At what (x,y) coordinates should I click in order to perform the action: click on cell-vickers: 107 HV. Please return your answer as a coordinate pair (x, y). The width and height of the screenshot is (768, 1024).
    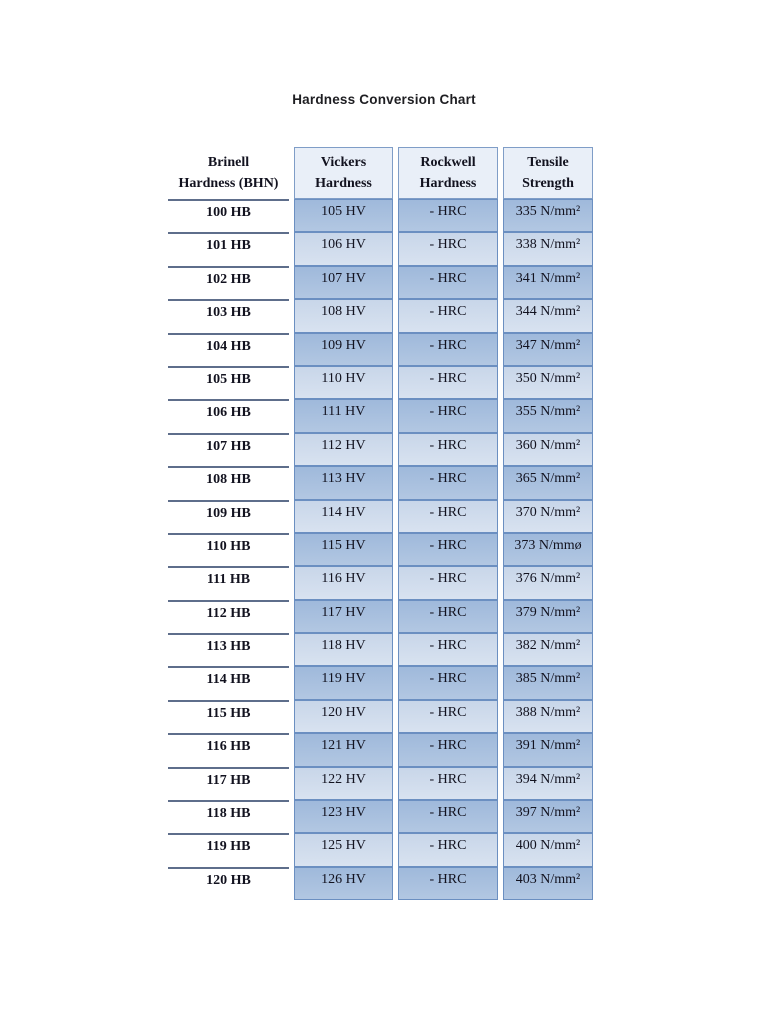
    Looking at the image, I should click on (343, 282).